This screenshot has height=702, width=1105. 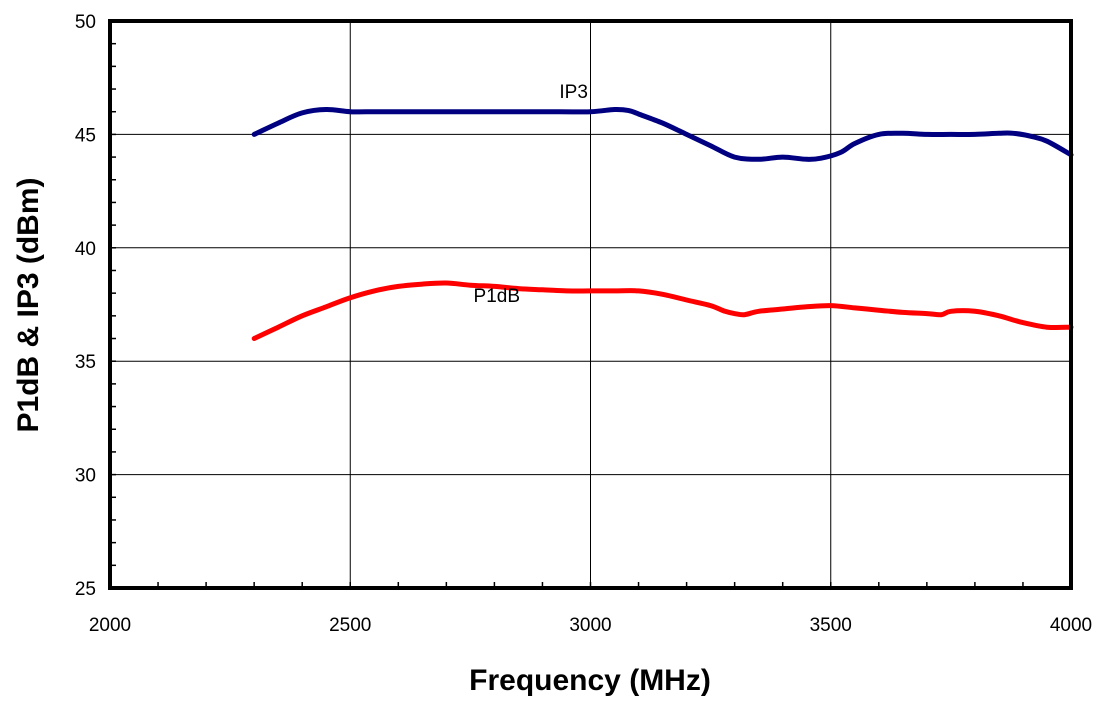 What do you see at coordinates (85, 135) in the screenshot?
I see `y-tick-label: 45` at bounding box center [85, 135].